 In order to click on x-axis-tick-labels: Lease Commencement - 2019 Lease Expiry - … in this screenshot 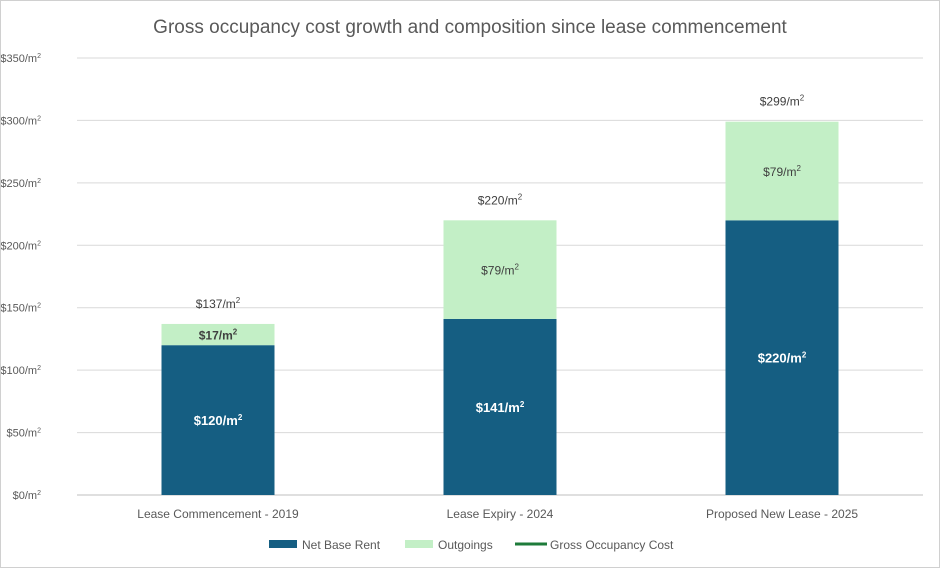, I will do `click(497, 514)`.